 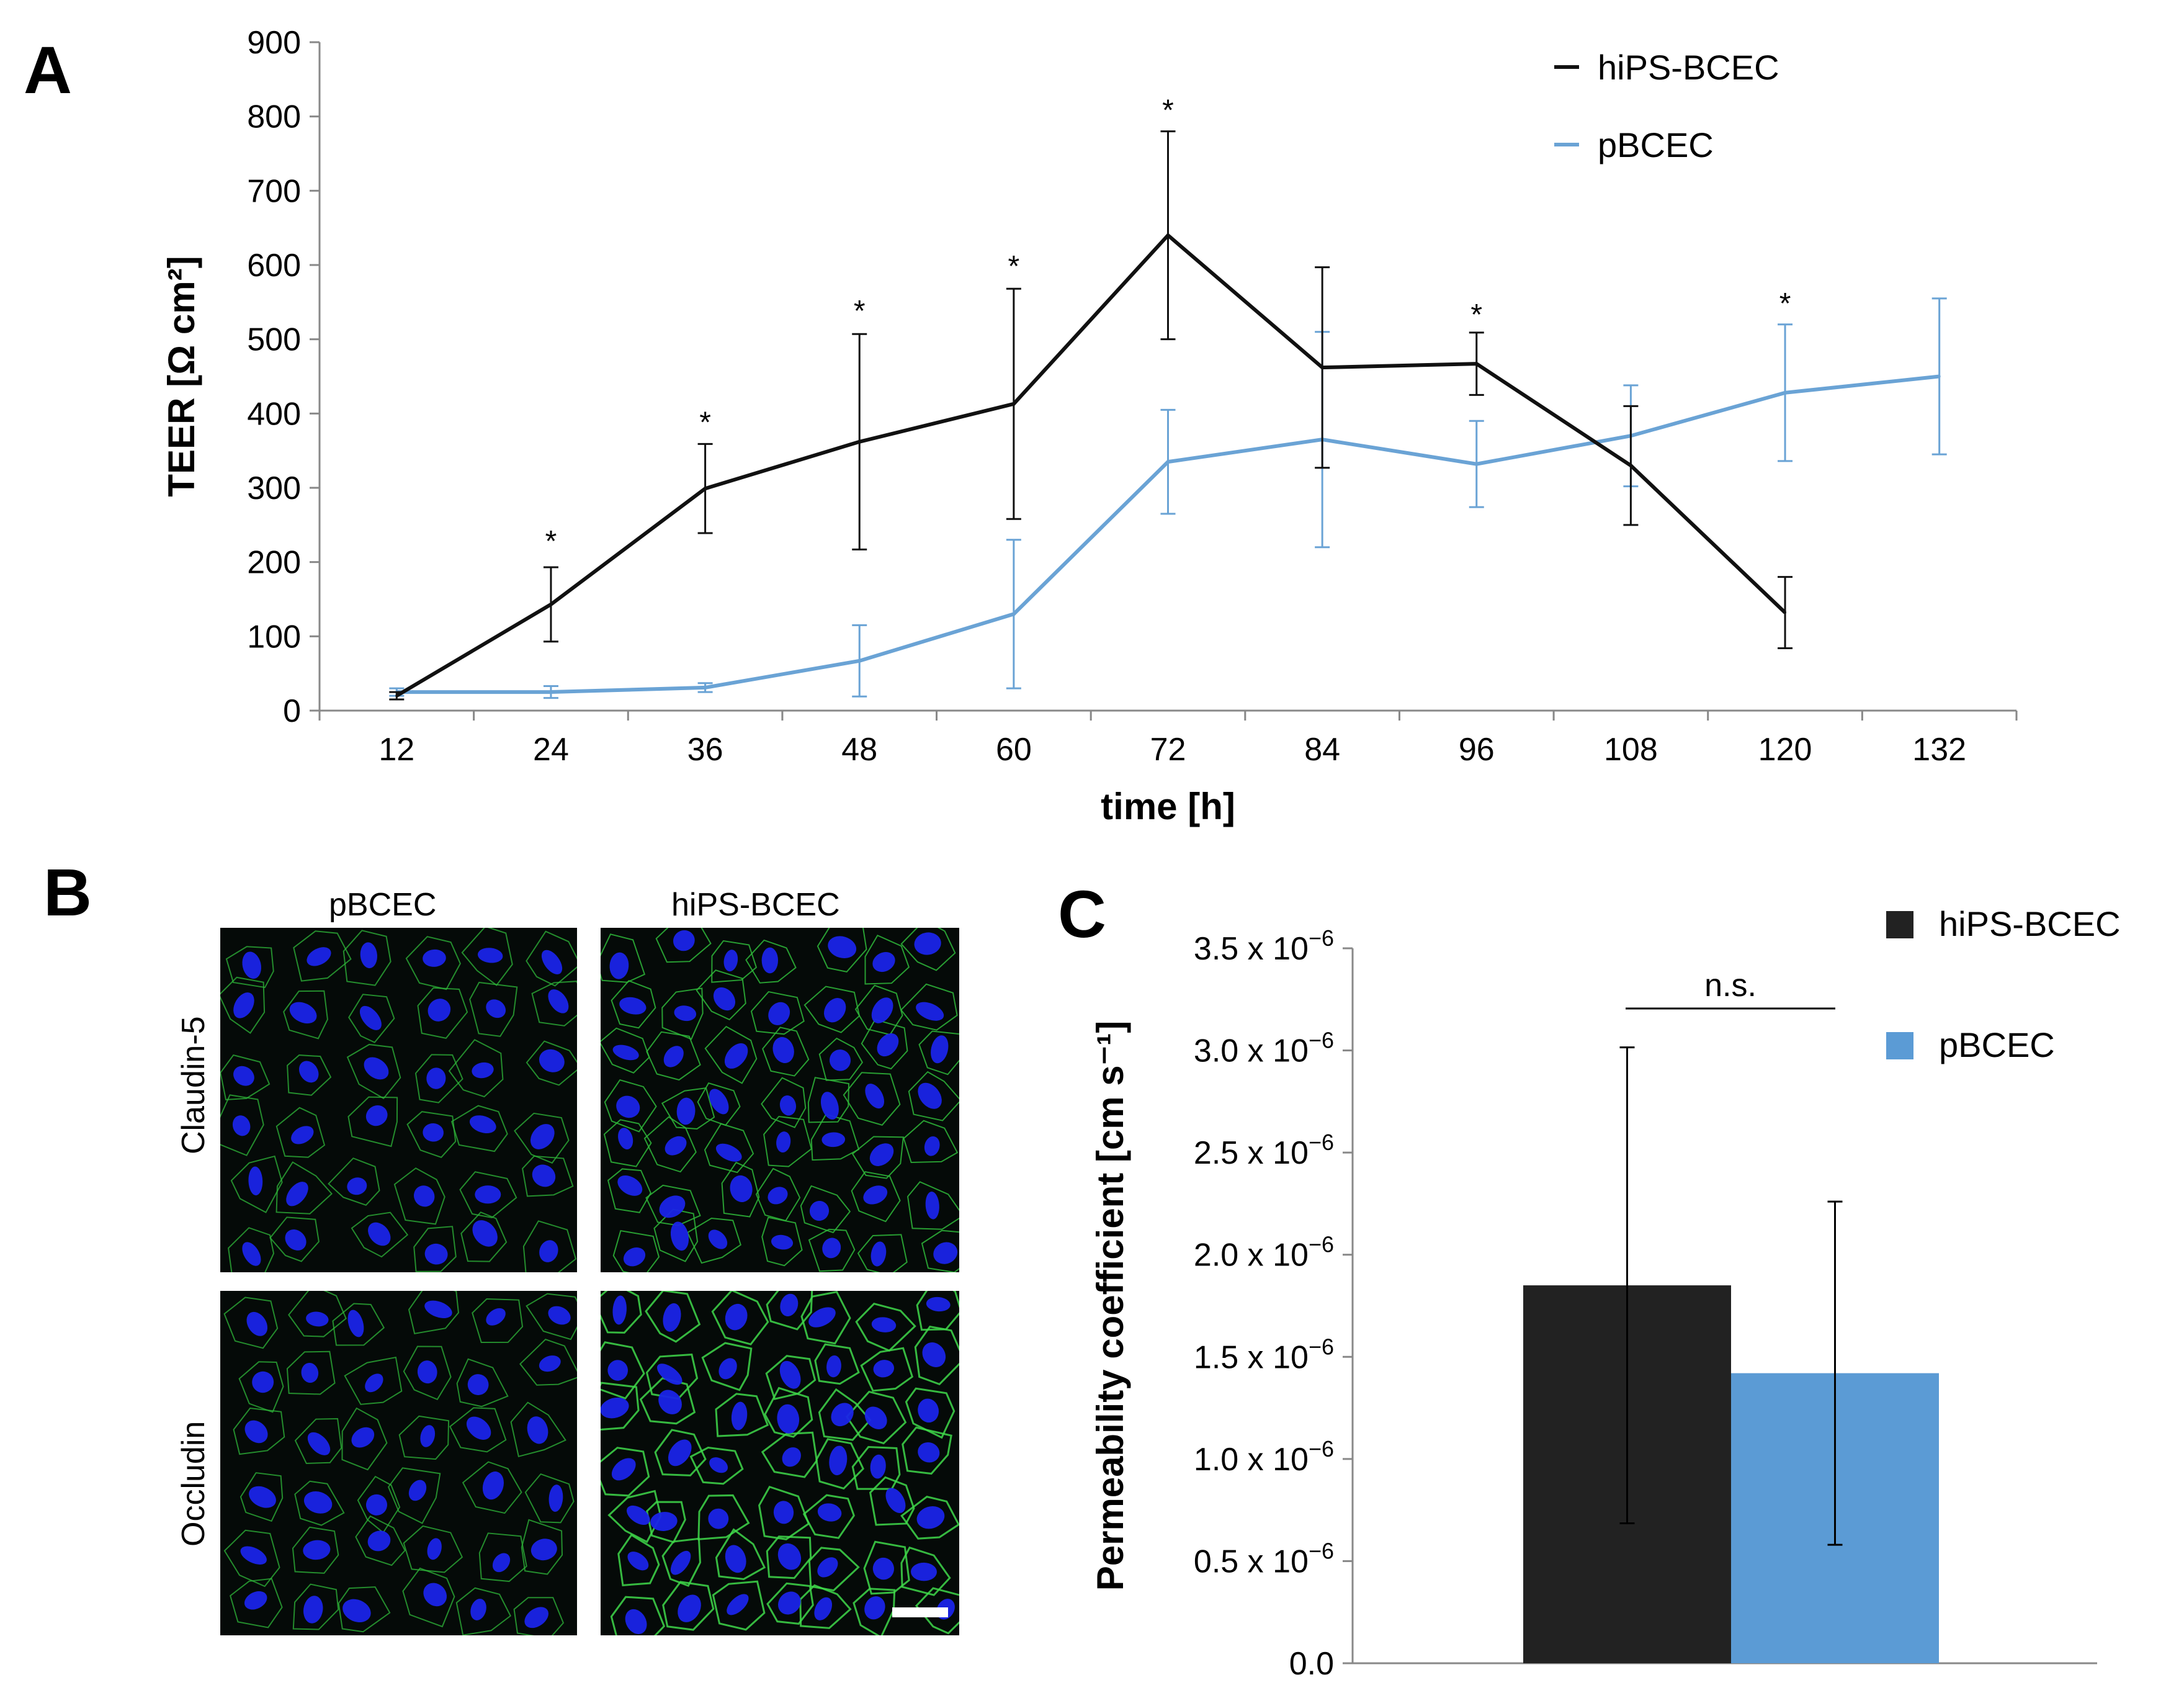 I want to click on x-tick-label: 72, so click(x=1168, y=750).